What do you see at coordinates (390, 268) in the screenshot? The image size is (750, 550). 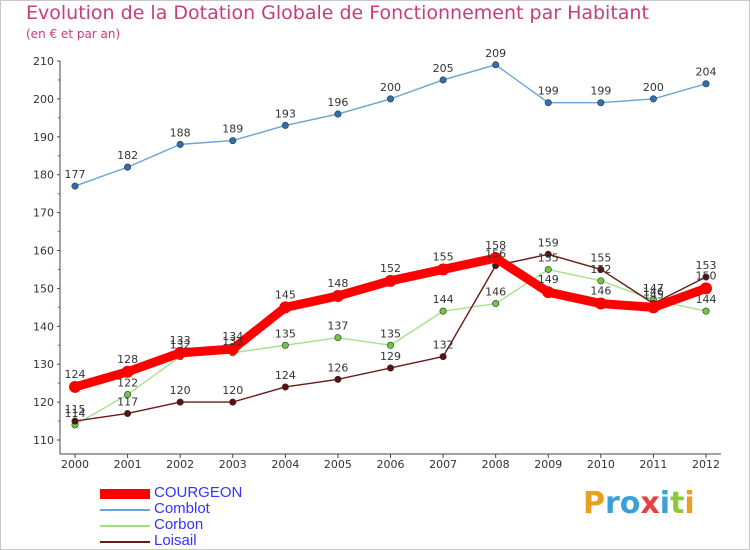 I see `data-label: 152` at bounding box center [390, 268].